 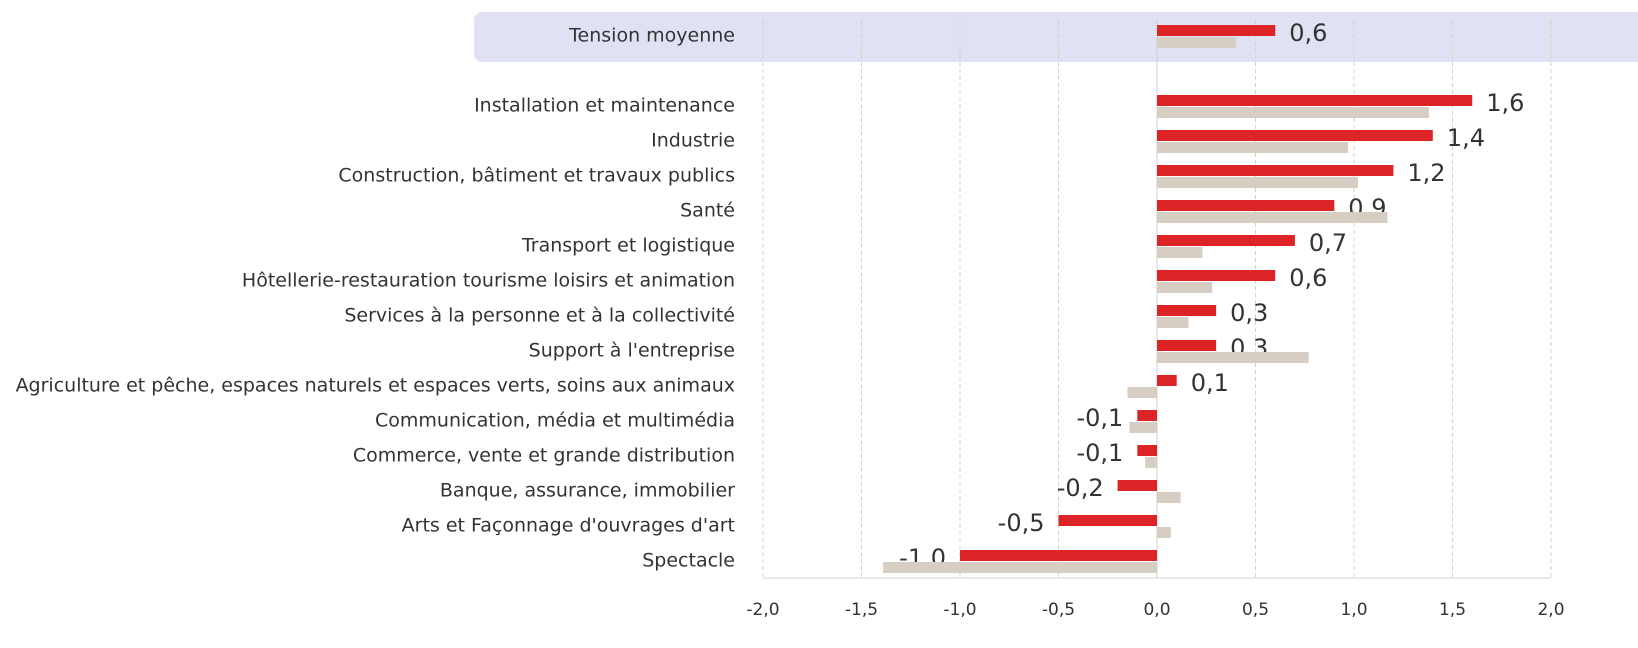 I want to click on x-tick-label: 1,0, so click(x=1353, y=610).